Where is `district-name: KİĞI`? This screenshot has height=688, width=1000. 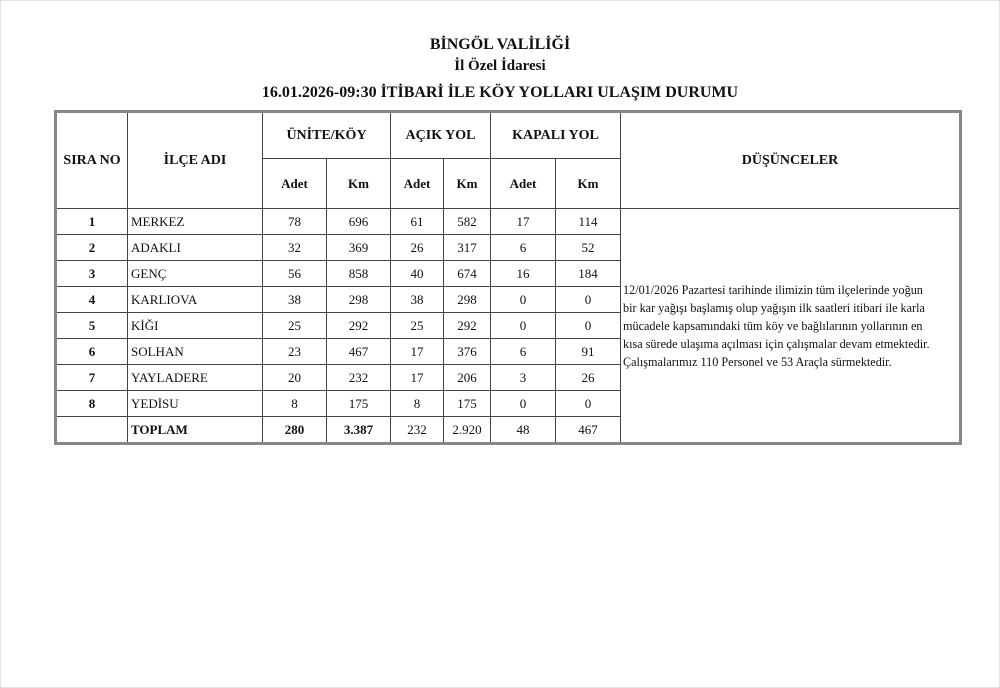
district-name: KİĞI is located at coordinates (195, 325).